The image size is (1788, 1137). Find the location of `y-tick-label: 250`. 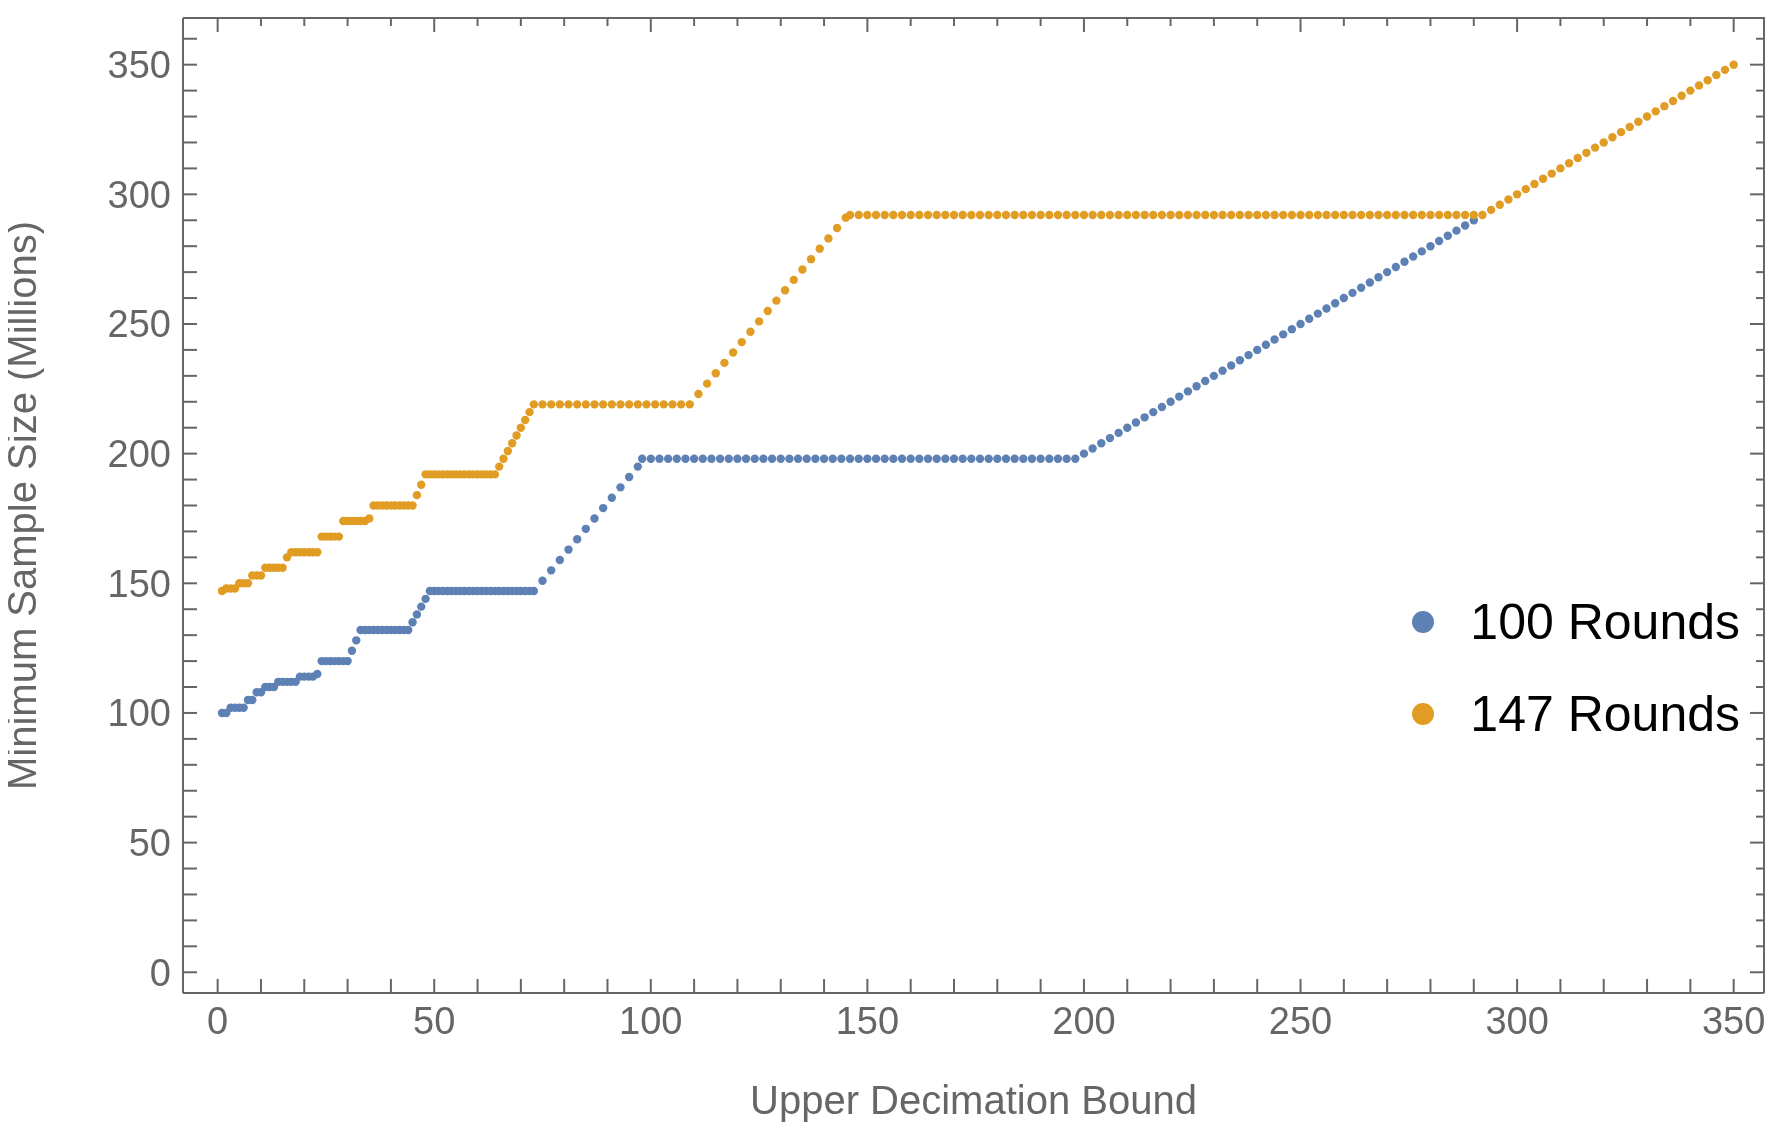

y-tick-label: 250 is located at coordinates (139, 324).